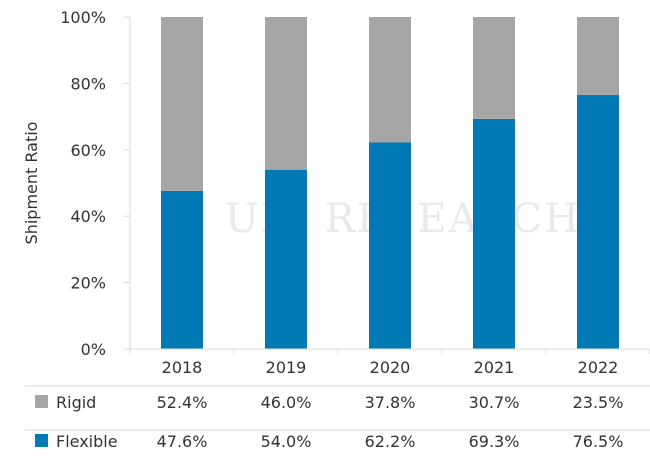  Describe the element at coordinates (182, 367) in the screenshot. I see `x-tick-label: 2018` at that location.